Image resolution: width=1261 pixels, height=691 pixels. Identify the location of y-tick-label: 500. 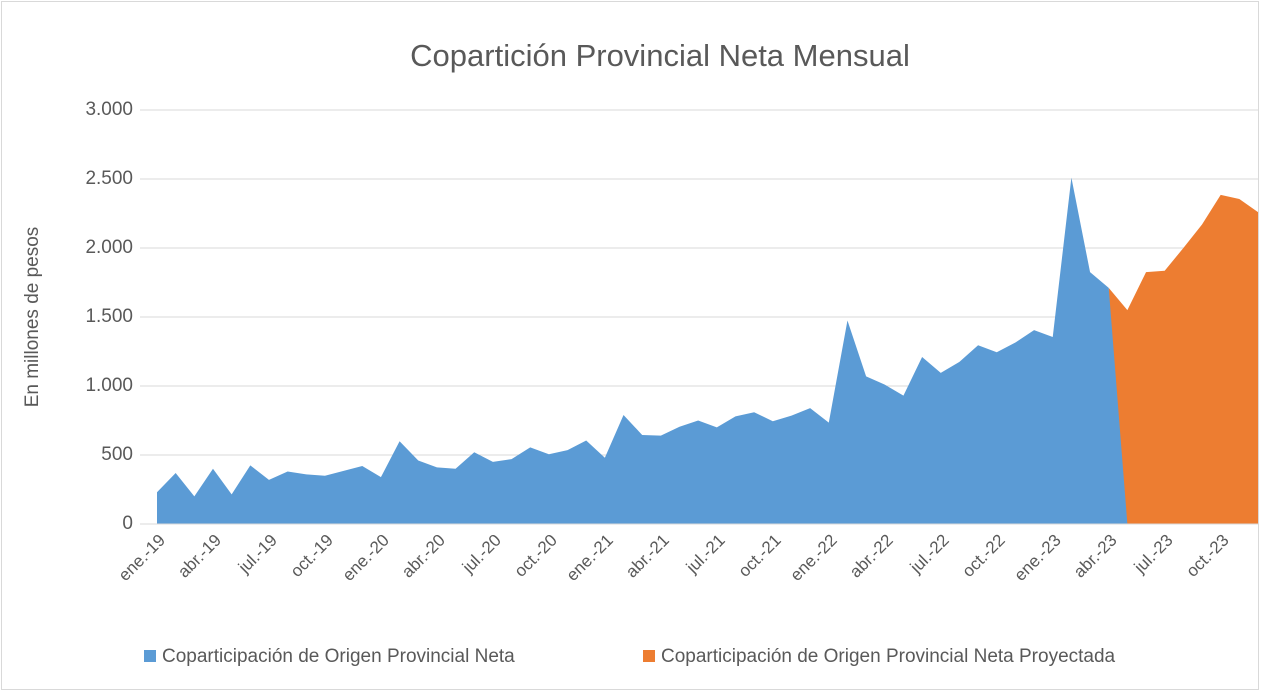
(117, 454).